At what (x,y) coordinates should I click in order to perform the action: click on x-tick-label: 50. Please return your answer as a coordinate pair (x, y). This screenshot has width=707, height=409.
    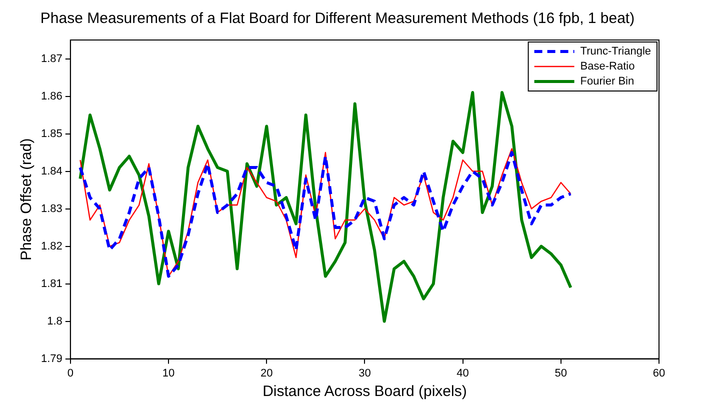
    Looking at the image, I should click on (561, 373).